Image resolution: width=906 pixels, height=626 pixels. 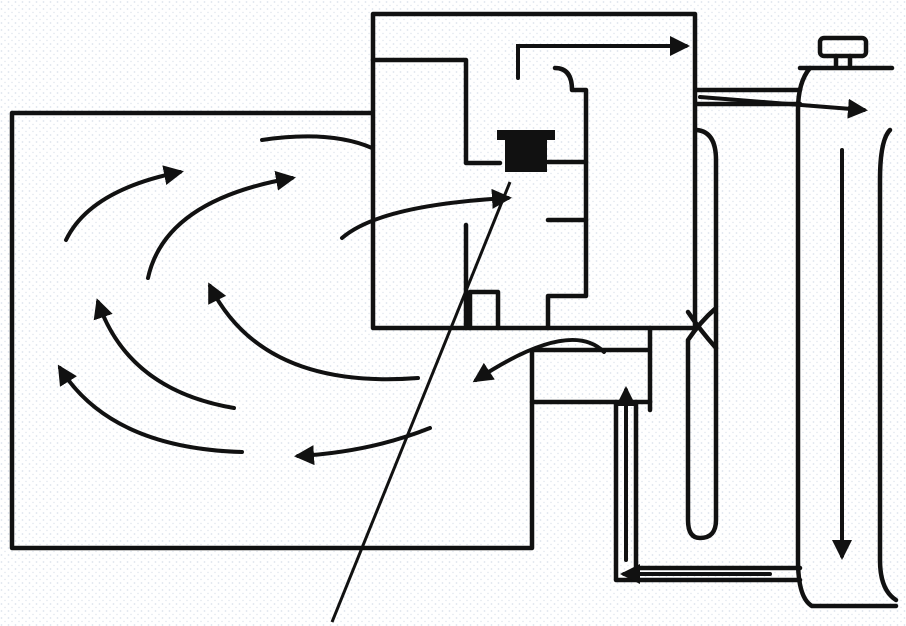 What do you see at coordinates (124, 203) in the screenshot?
I see `flow-arrow-outer-top` at bounding box center [124, 203].